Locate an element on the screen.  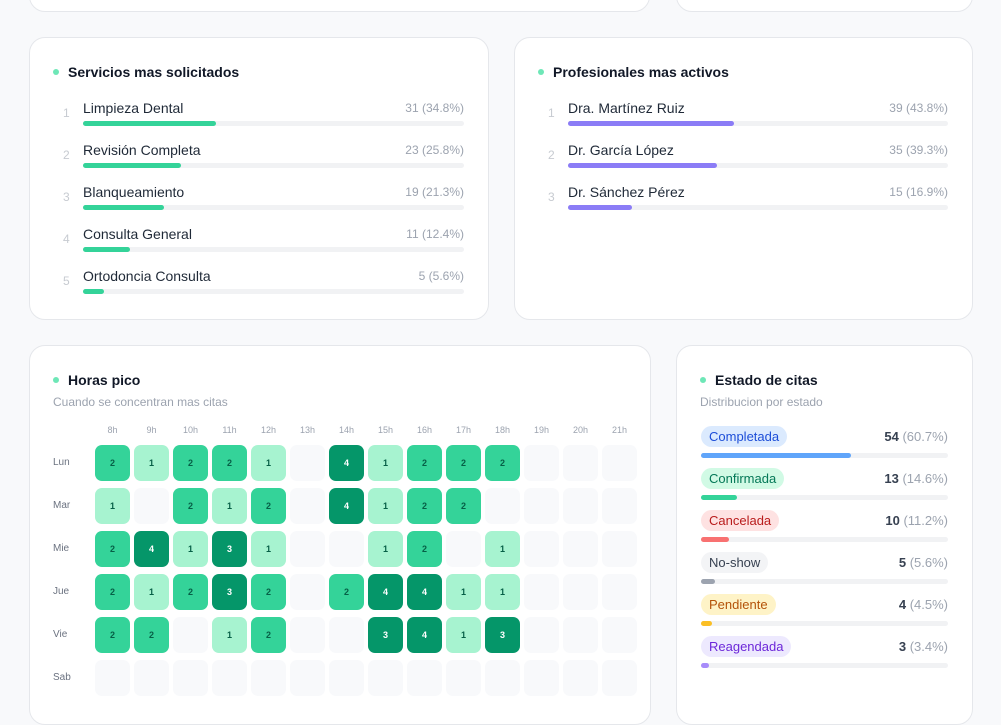
item-name: Dr. Sánchez Pérez is located at coordinates (626, 192).